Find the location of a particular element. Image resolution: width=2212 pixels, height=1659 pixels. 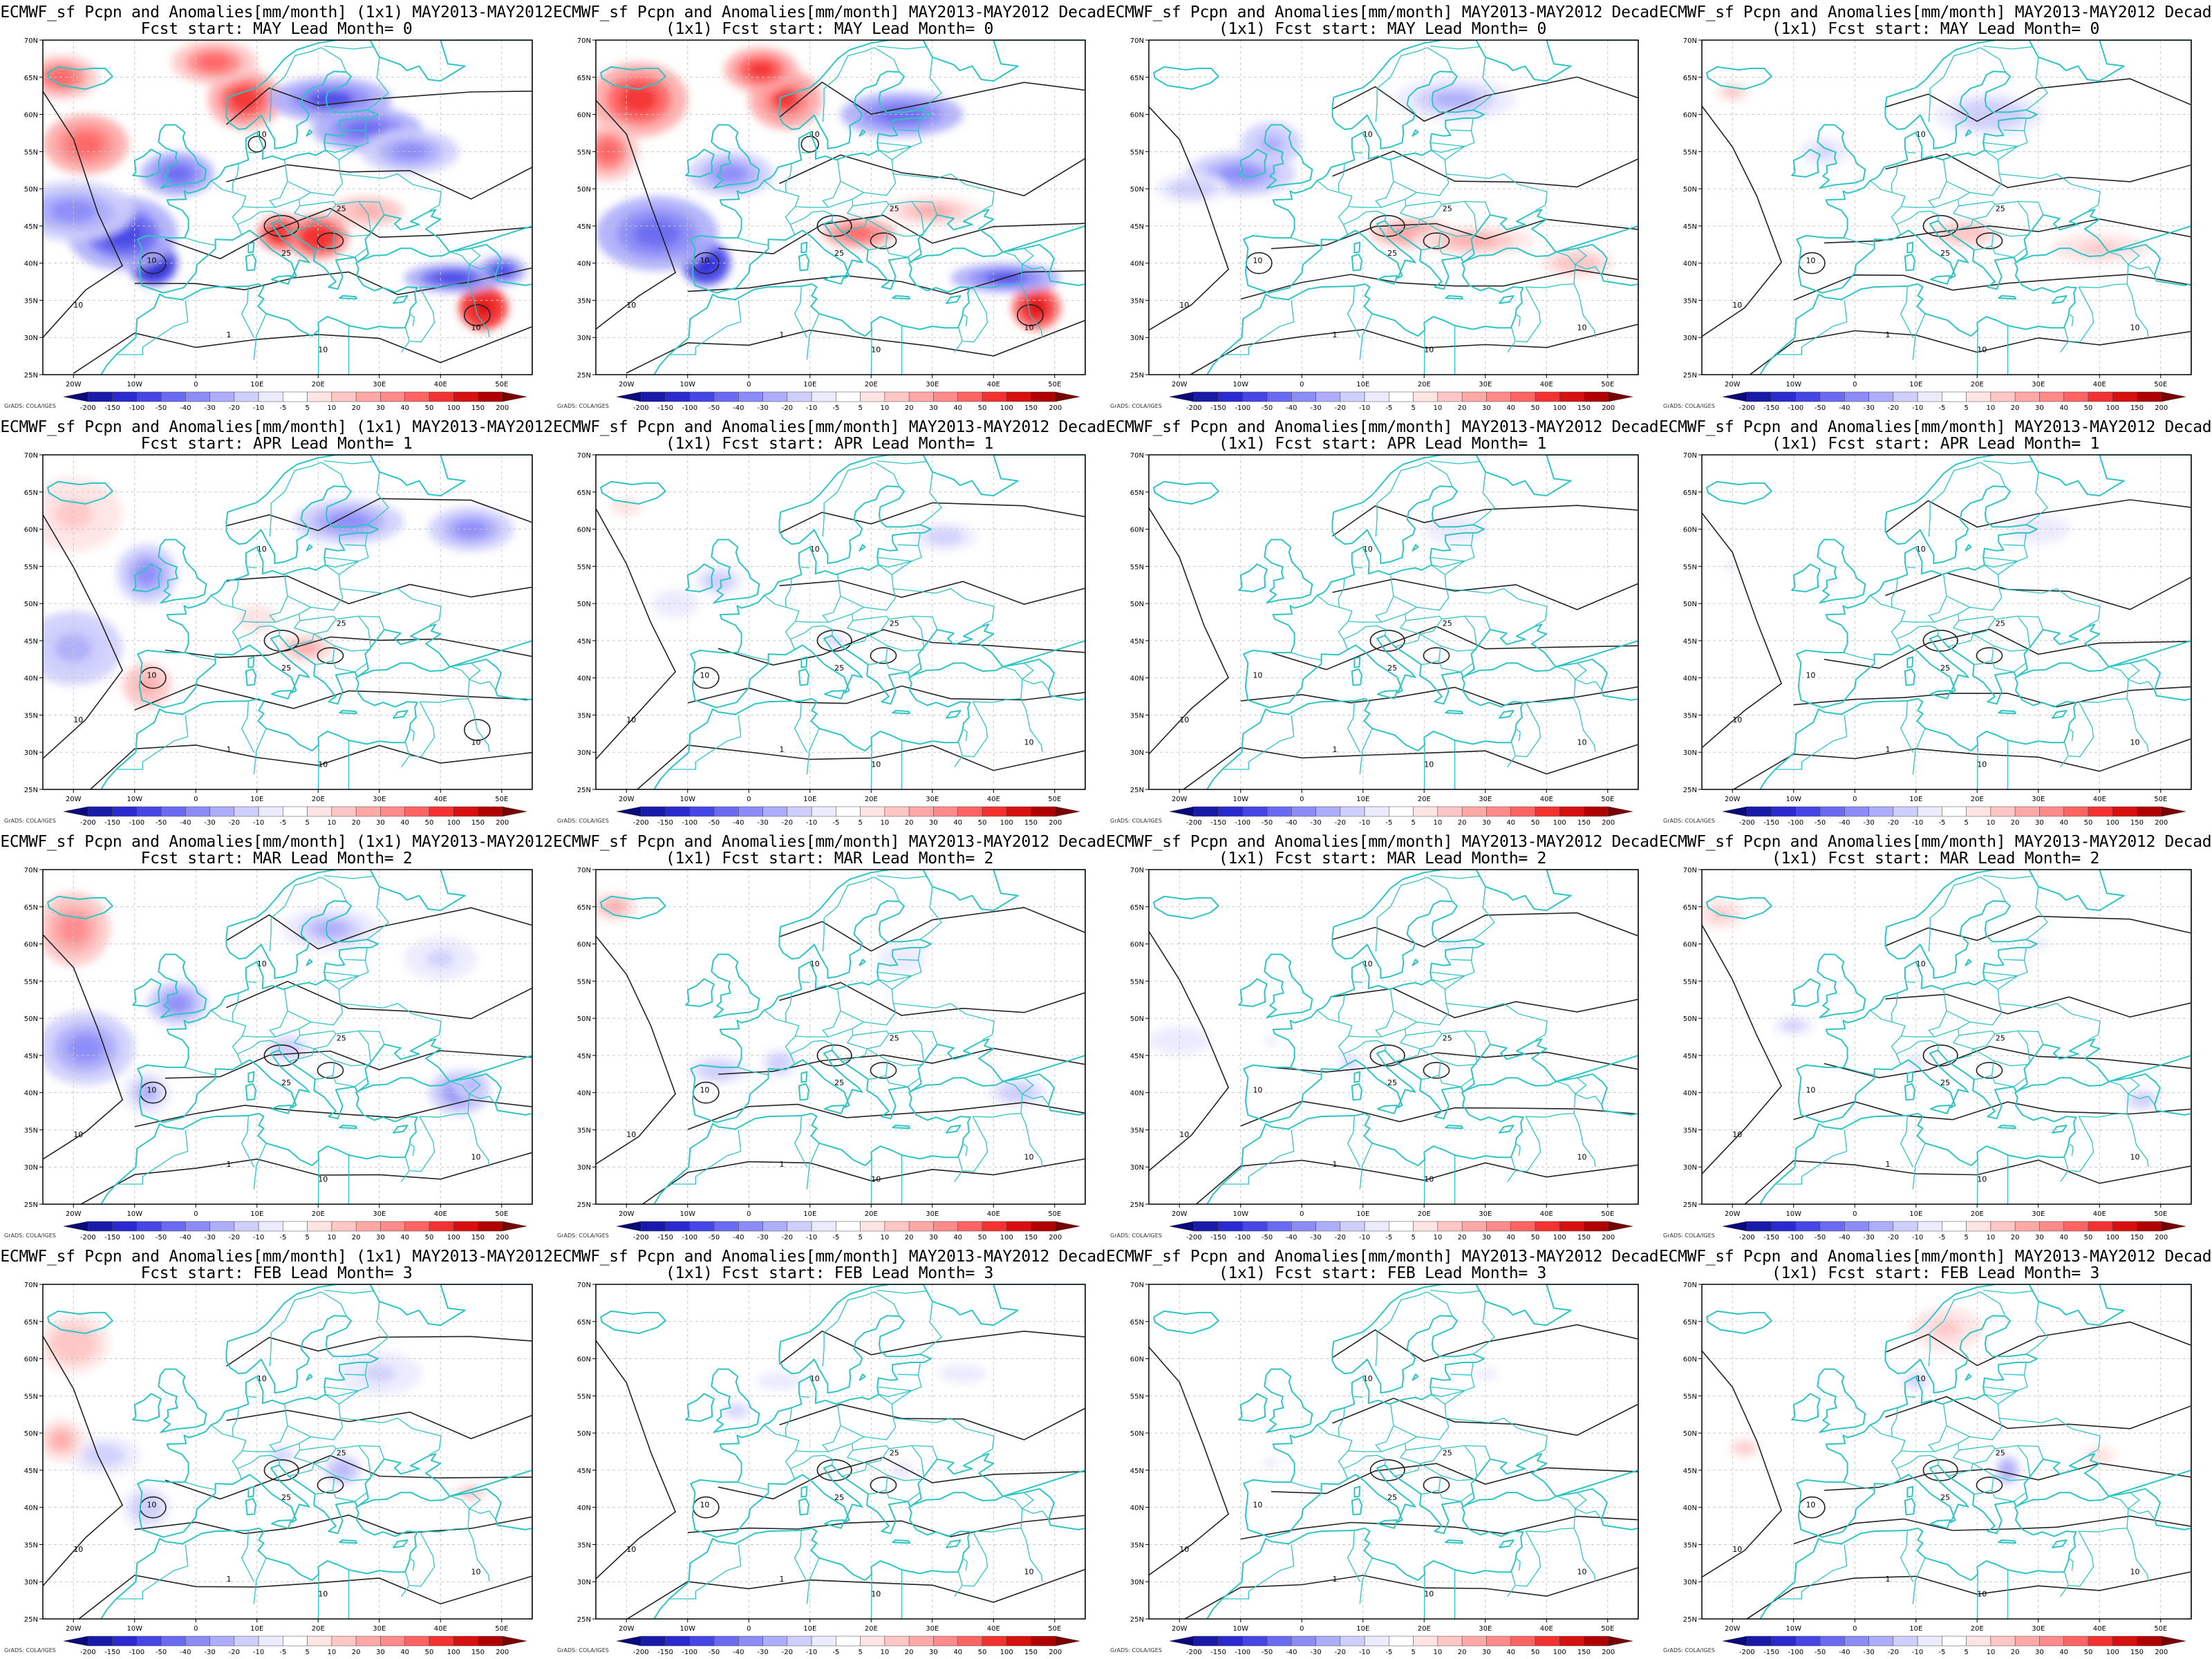

latitude-label: 50N is located at coordinates (1137, 190).